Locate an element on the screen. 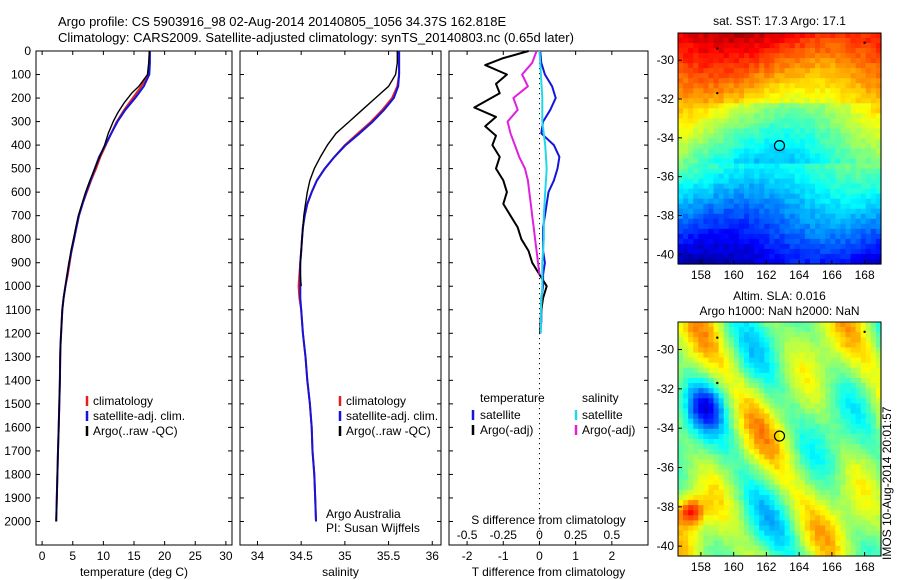 This screenshot has width=900, height=580. sst_map-field is located at coordinates (780, 149).